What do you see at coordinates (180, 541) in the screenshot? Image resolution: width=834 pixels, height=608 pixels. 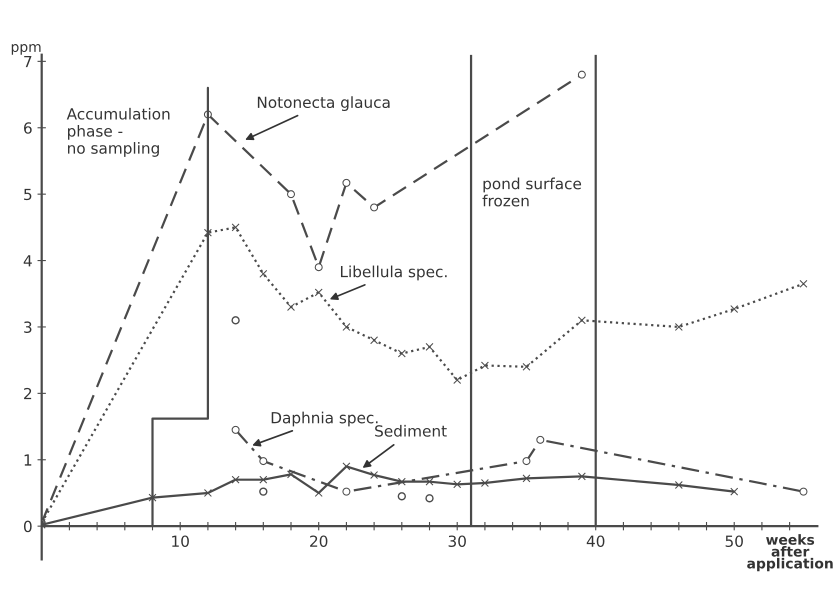 I see `x-tick-label: 10` at bounding box center [180, 541].